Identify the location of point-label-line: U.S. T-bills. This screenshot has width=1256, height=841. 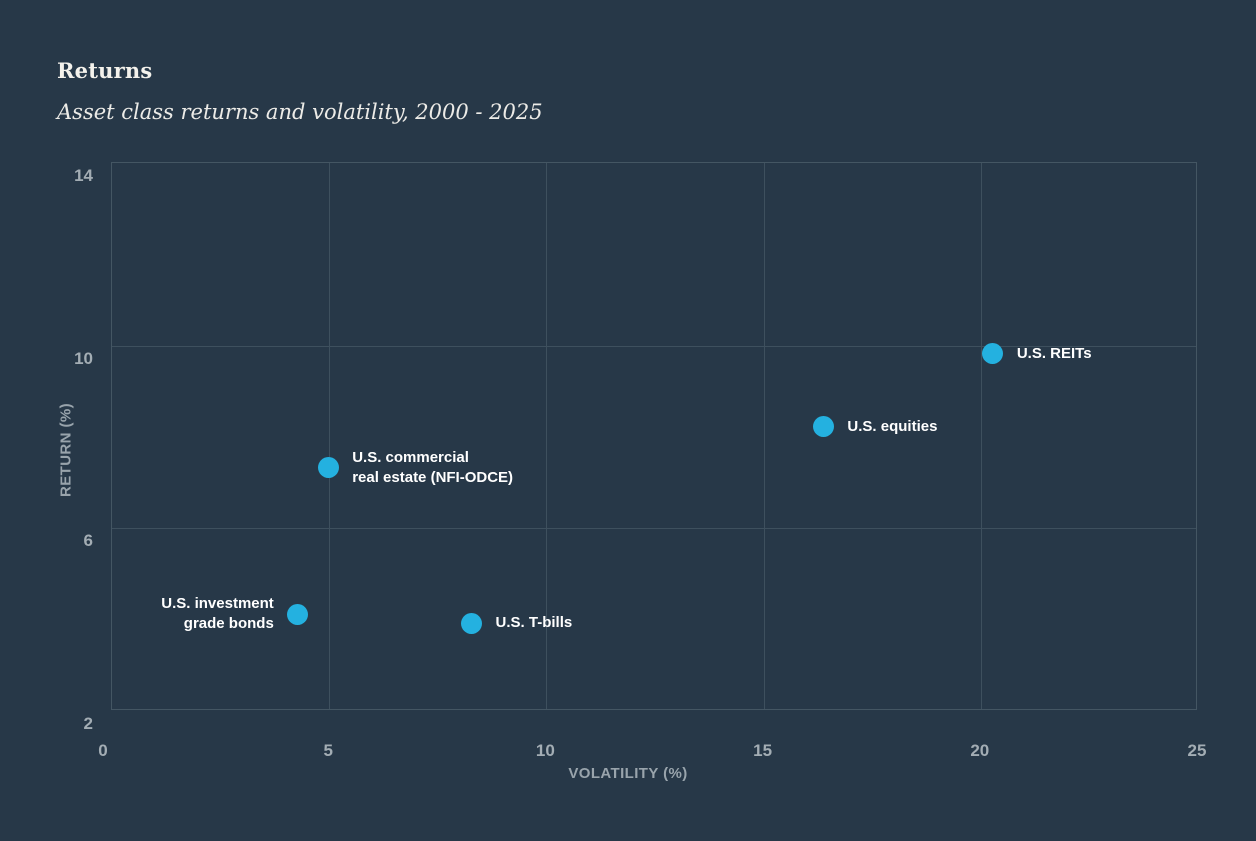
(534, 623).